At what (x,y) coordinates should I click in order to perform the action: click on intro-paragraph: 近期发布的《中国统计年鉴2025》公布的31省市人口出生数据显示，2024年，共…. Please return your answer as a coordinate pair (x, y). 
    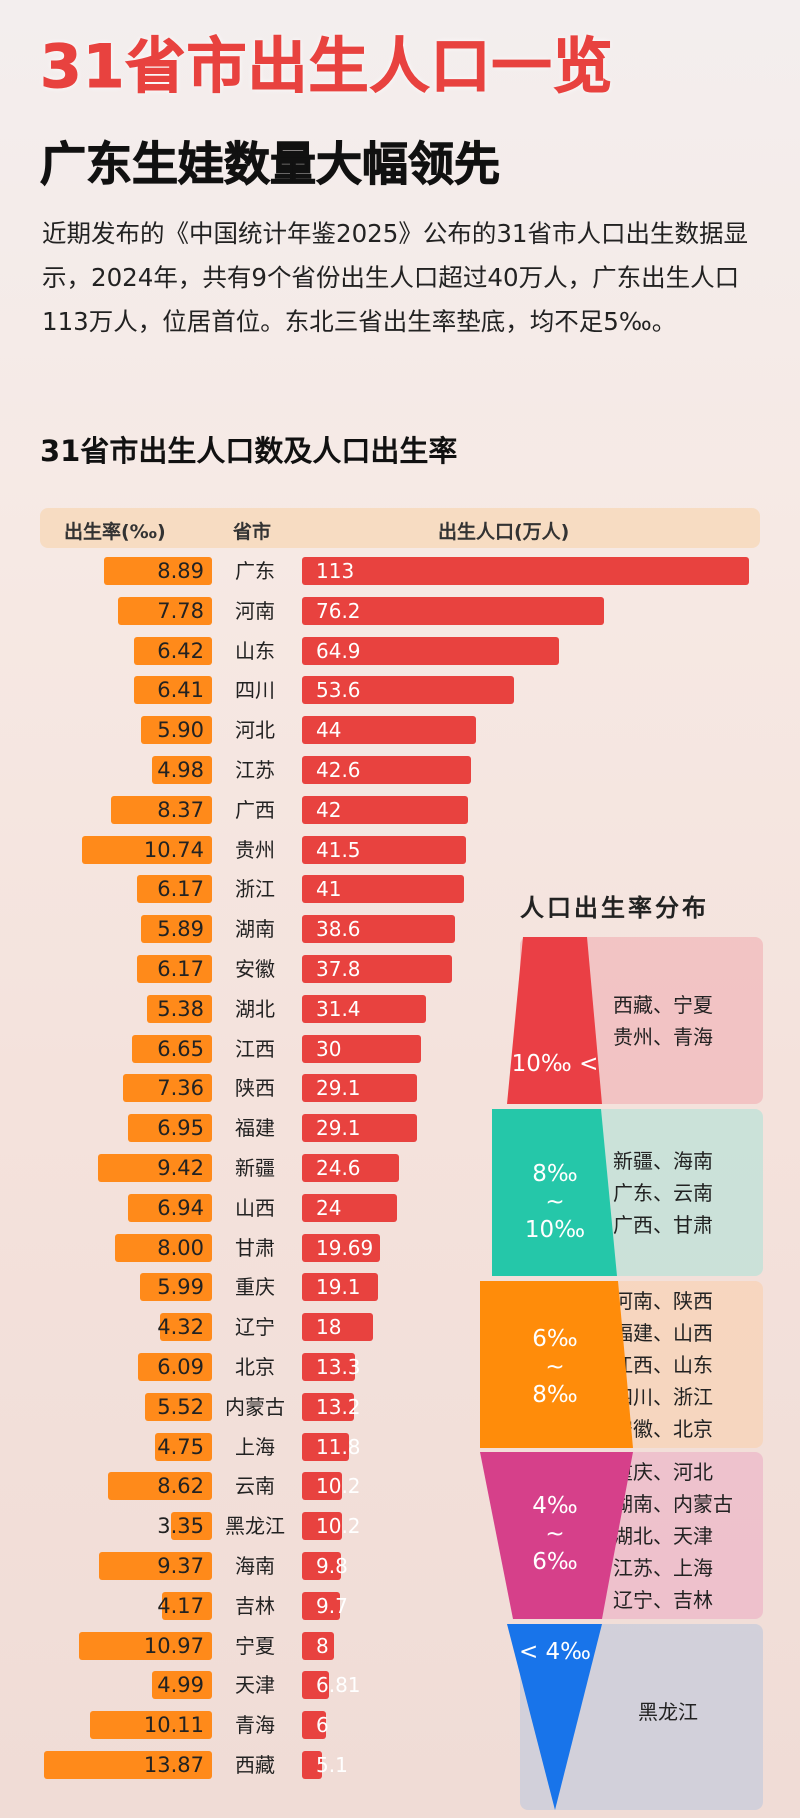
    Looking at the image, I should click on (395, 277).